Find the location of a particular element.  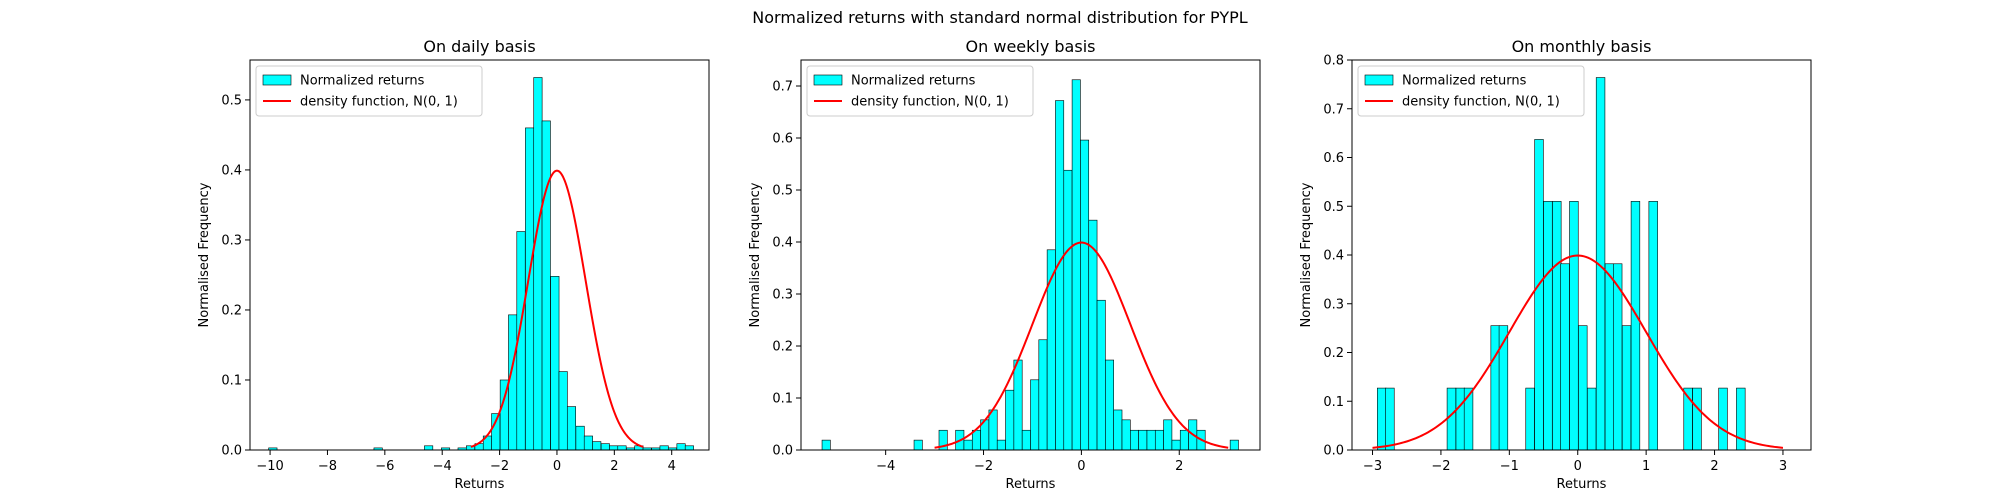

y-tick-label: 0.8 is located at coordinates (1333, 61).